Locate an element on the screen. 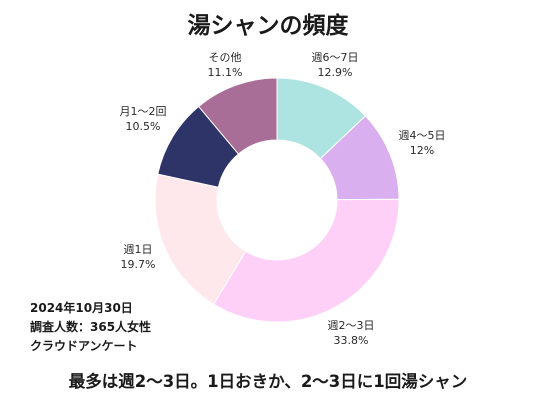  slice-label: 週2～3日 33.8% is located at coordinates (351, 333).